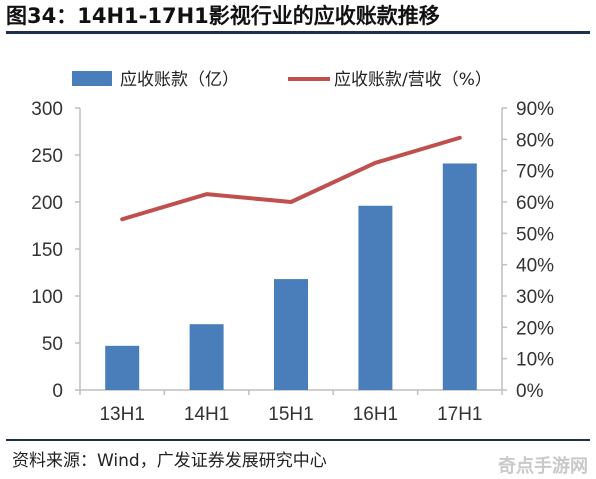 Image resolution: width=596 pixels, height=479 pixels. What do you see at coordinates (535, 140) in the screenshot?
I see `y-right-tick-label: 80%` at bounding box center [535, 140].